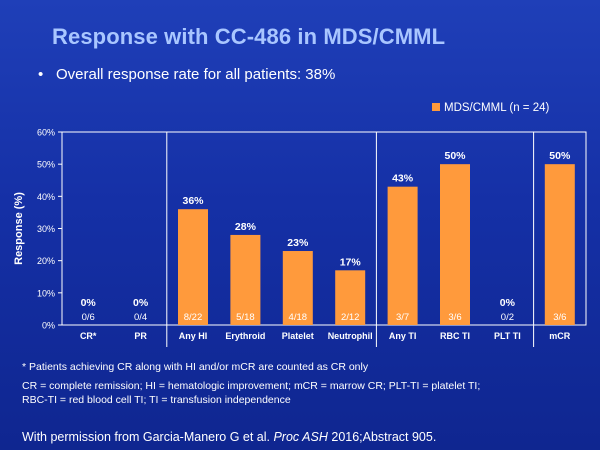  What do you see at coordinates (88, 317) in the screenshot?
I see `bar-fraction-label: 0/6` at bounding box center [88, 317].